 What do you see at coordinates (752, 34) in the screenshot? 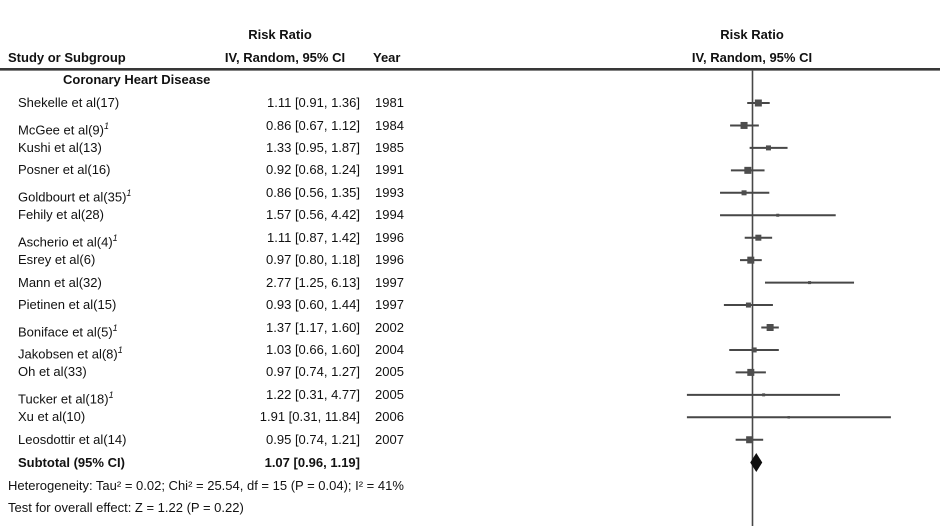
I see `plot-column-title: Risk Ratio` at bounding box center [752, 34].